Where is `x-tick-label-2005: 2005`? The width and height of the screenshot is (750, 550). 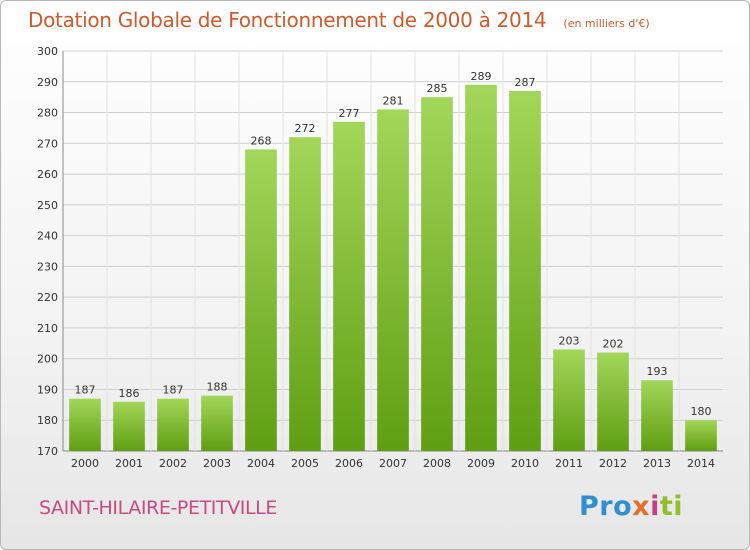 x-tick-label-2005: 2005 is located at coordinates (305, 463).